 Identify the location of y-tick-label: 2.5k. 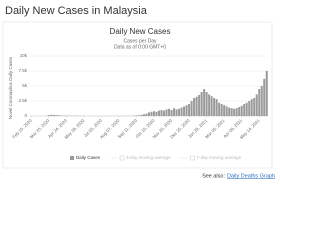
(22, 100).